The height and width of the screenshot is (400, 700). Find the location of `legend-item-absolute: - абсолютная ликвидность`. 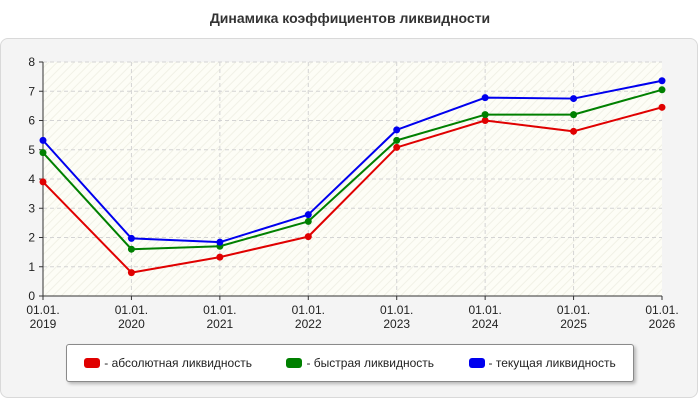

legend-item-absolute: - абсолютная ликвидность is located at coordinates (168, 363).